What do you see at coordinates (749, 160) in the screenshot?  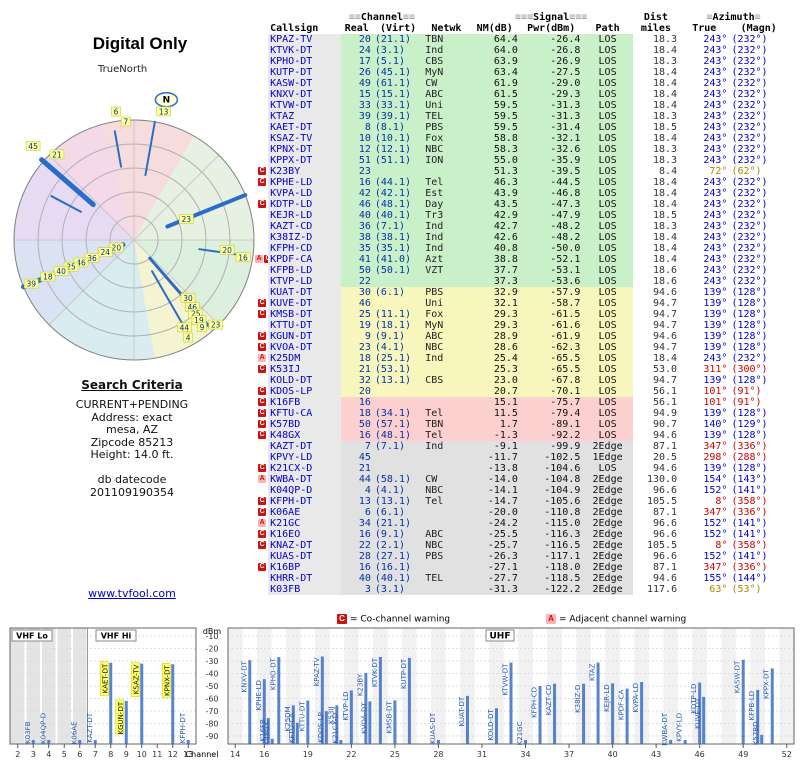 I see `azimuth-magnetic: (232°)` at bounding box center [749, 160].